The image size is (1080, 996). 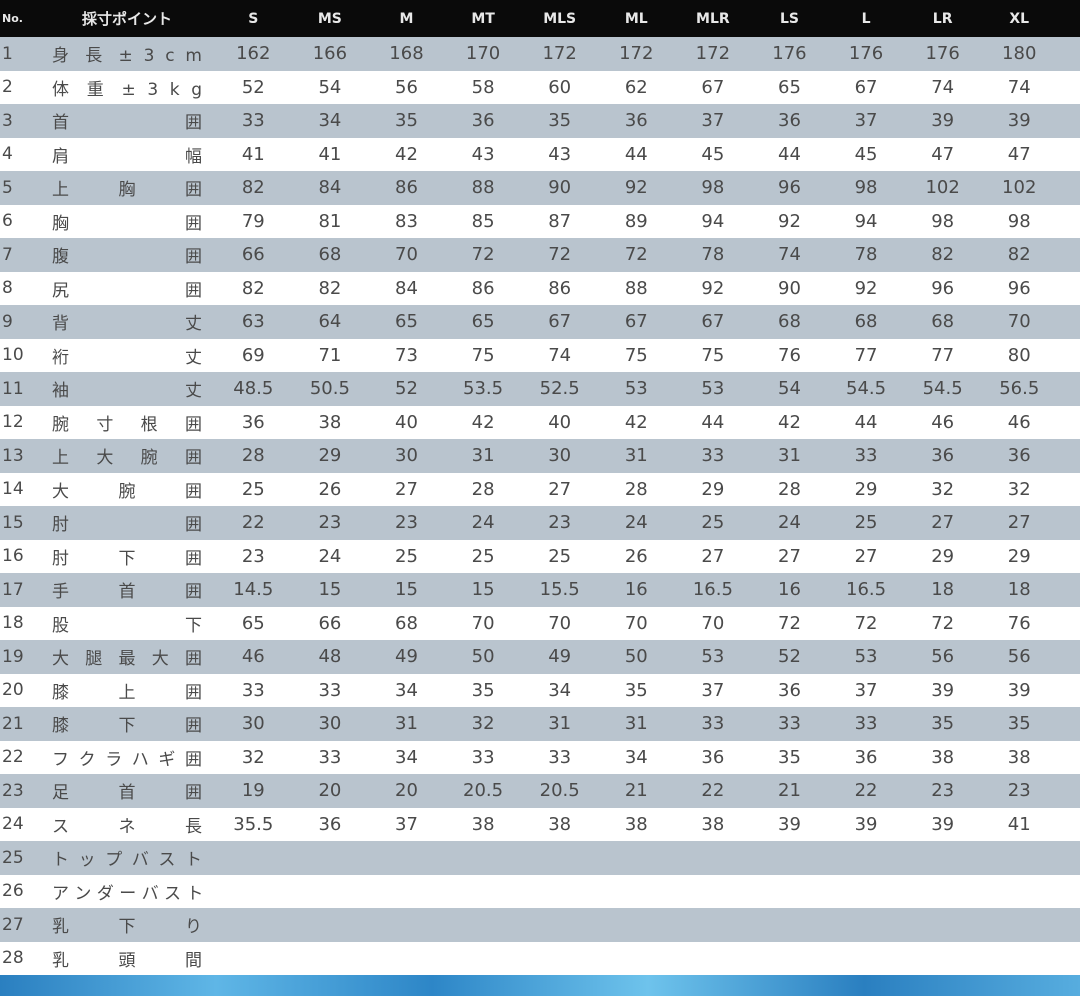 I want to click on measurement-point: 背 丈, so click(x=127, y=324).